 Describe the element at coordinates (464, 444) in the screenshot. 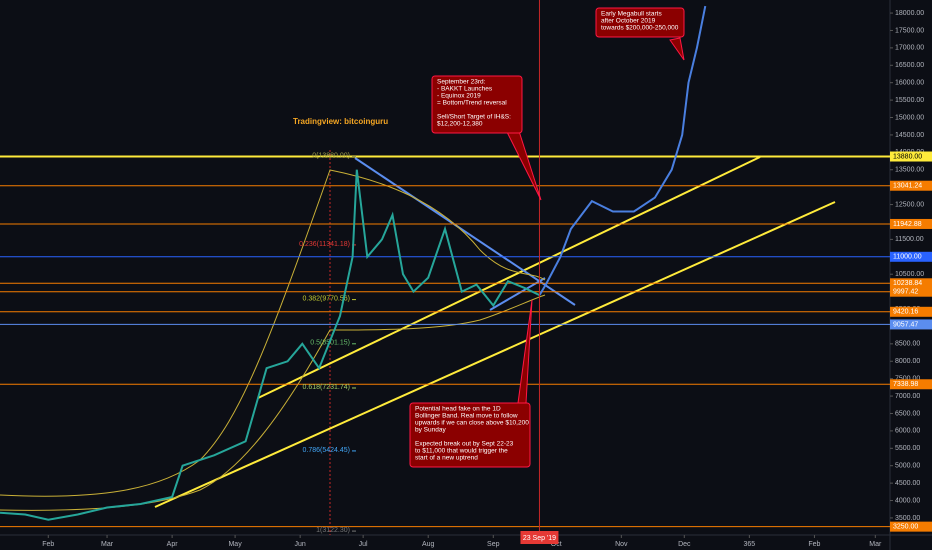

I see `callout-text: Expected break out by Sept 22-23` at that location.